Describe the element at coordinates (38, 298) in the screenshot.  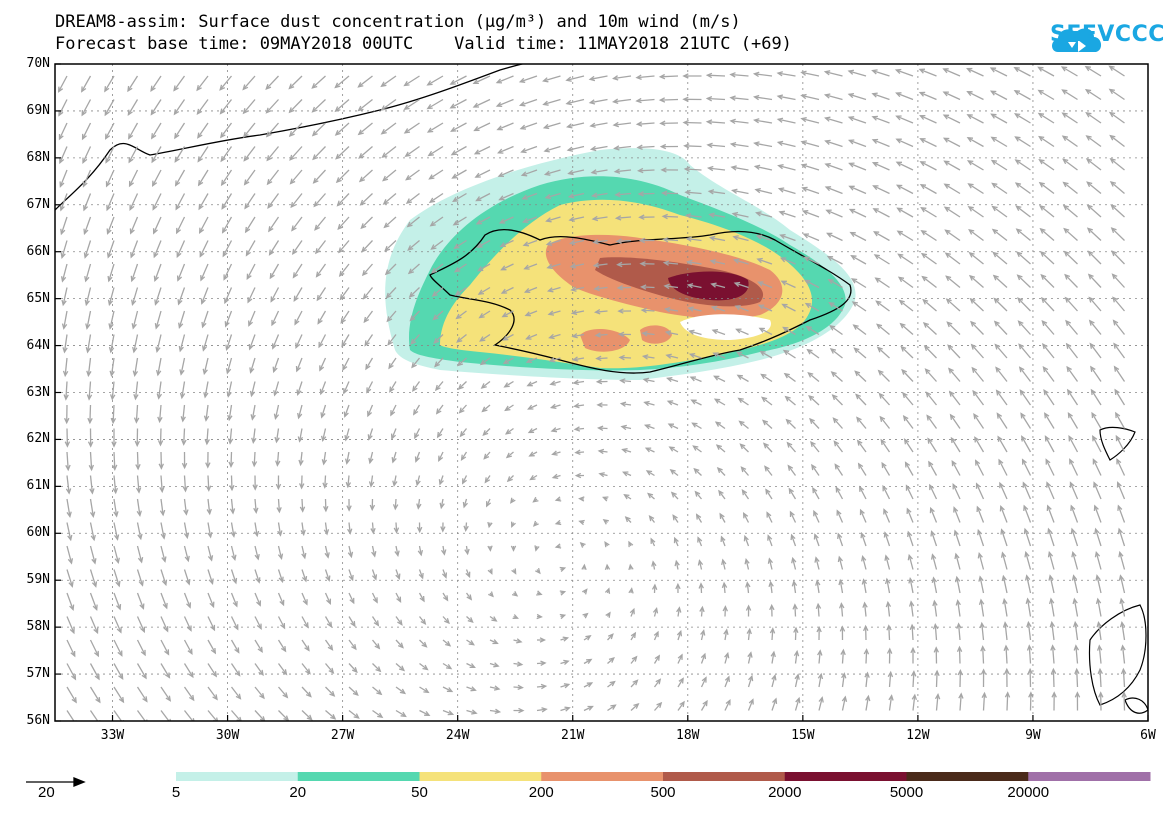
I see `lat-label: 65N` at that location.